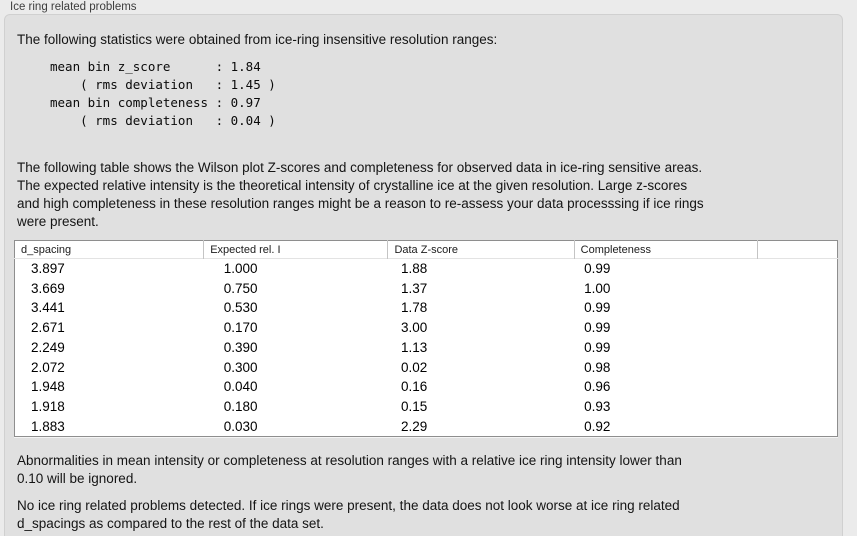 The width and height of the screenshot is (857, 536). What do you see at coordinates (48, 387) in the screenshot?
I see `table-cell: 1.948` at bounding box center [48, 387].